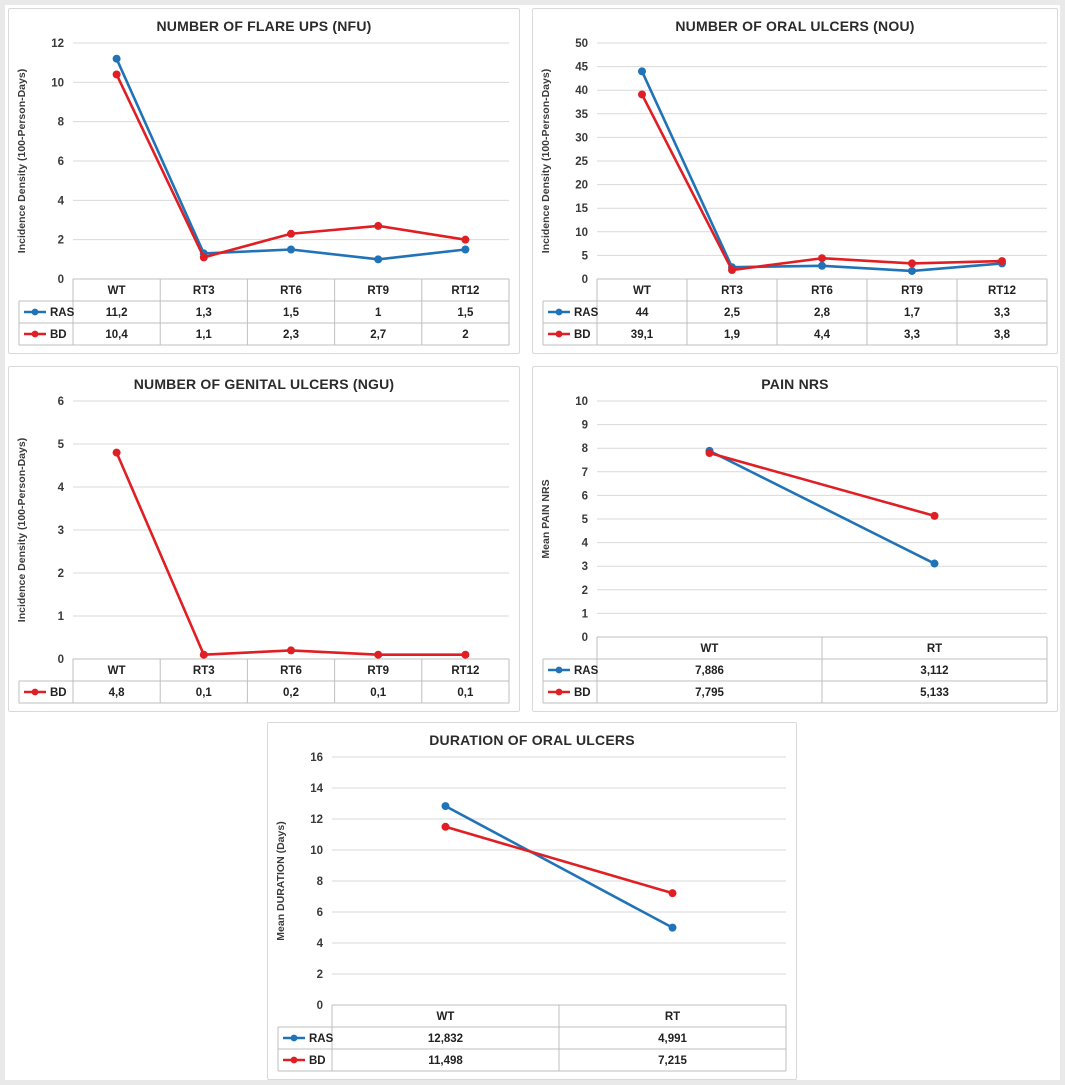  I want to click on value-cell: 7,886, so click(709, 671).